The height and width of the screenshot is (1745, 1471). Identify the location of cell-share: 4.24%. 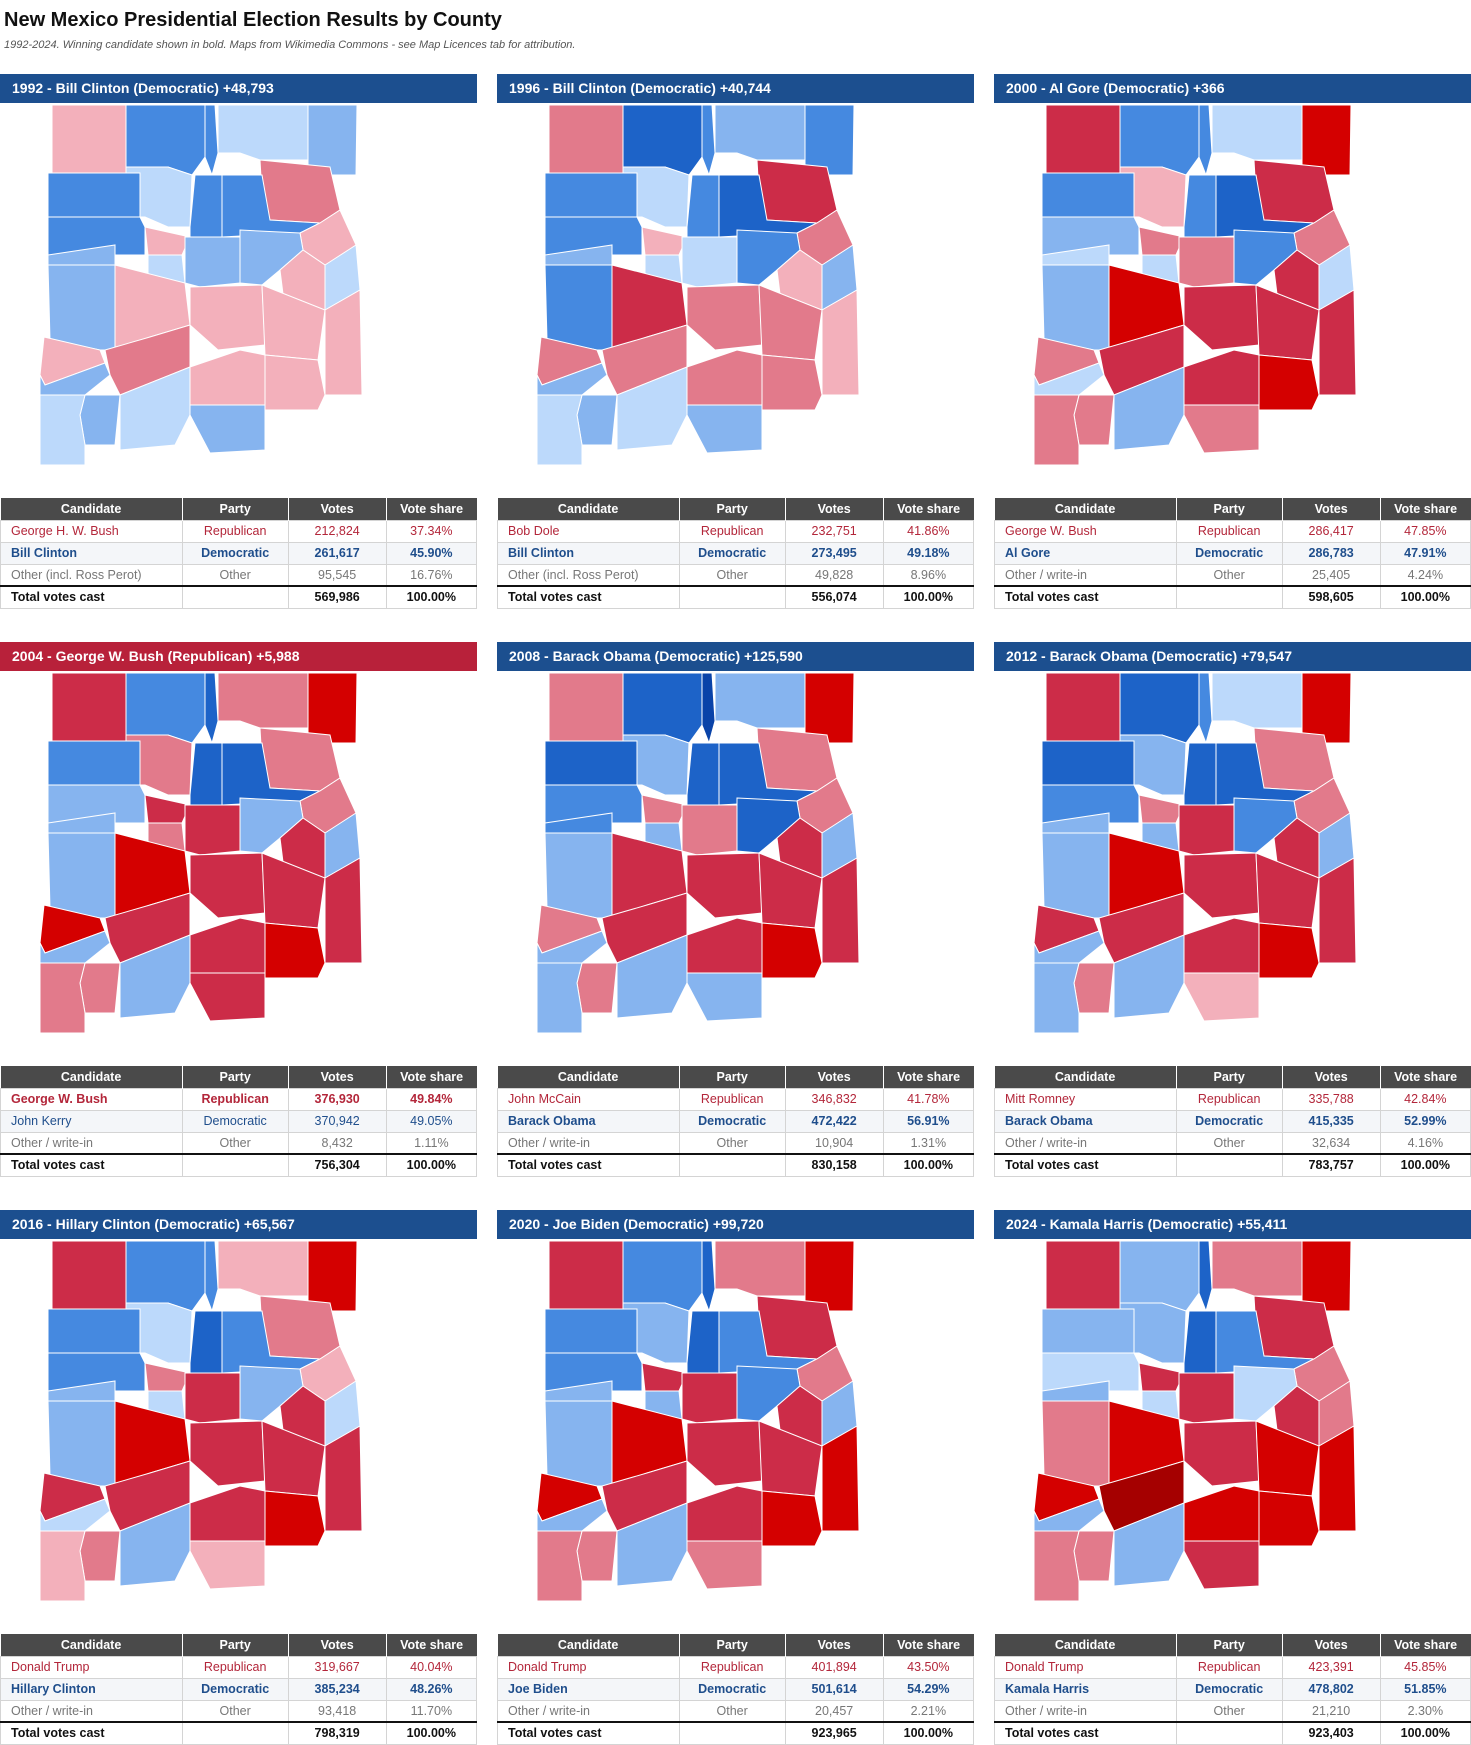
(1425, 575).